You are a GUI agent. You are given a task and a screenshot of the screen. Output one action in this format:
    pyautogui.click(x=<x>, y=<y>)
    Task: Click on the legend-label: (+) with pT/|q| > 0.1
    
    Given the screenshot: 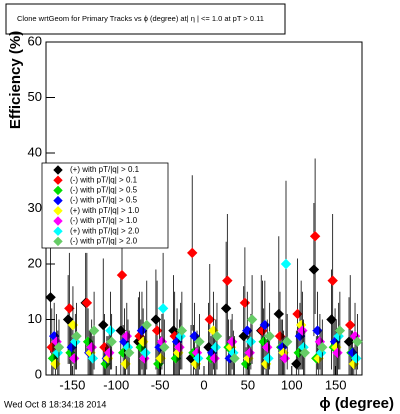 What is the action you would take?
    pyautogui.click(x=105, y=169)
    